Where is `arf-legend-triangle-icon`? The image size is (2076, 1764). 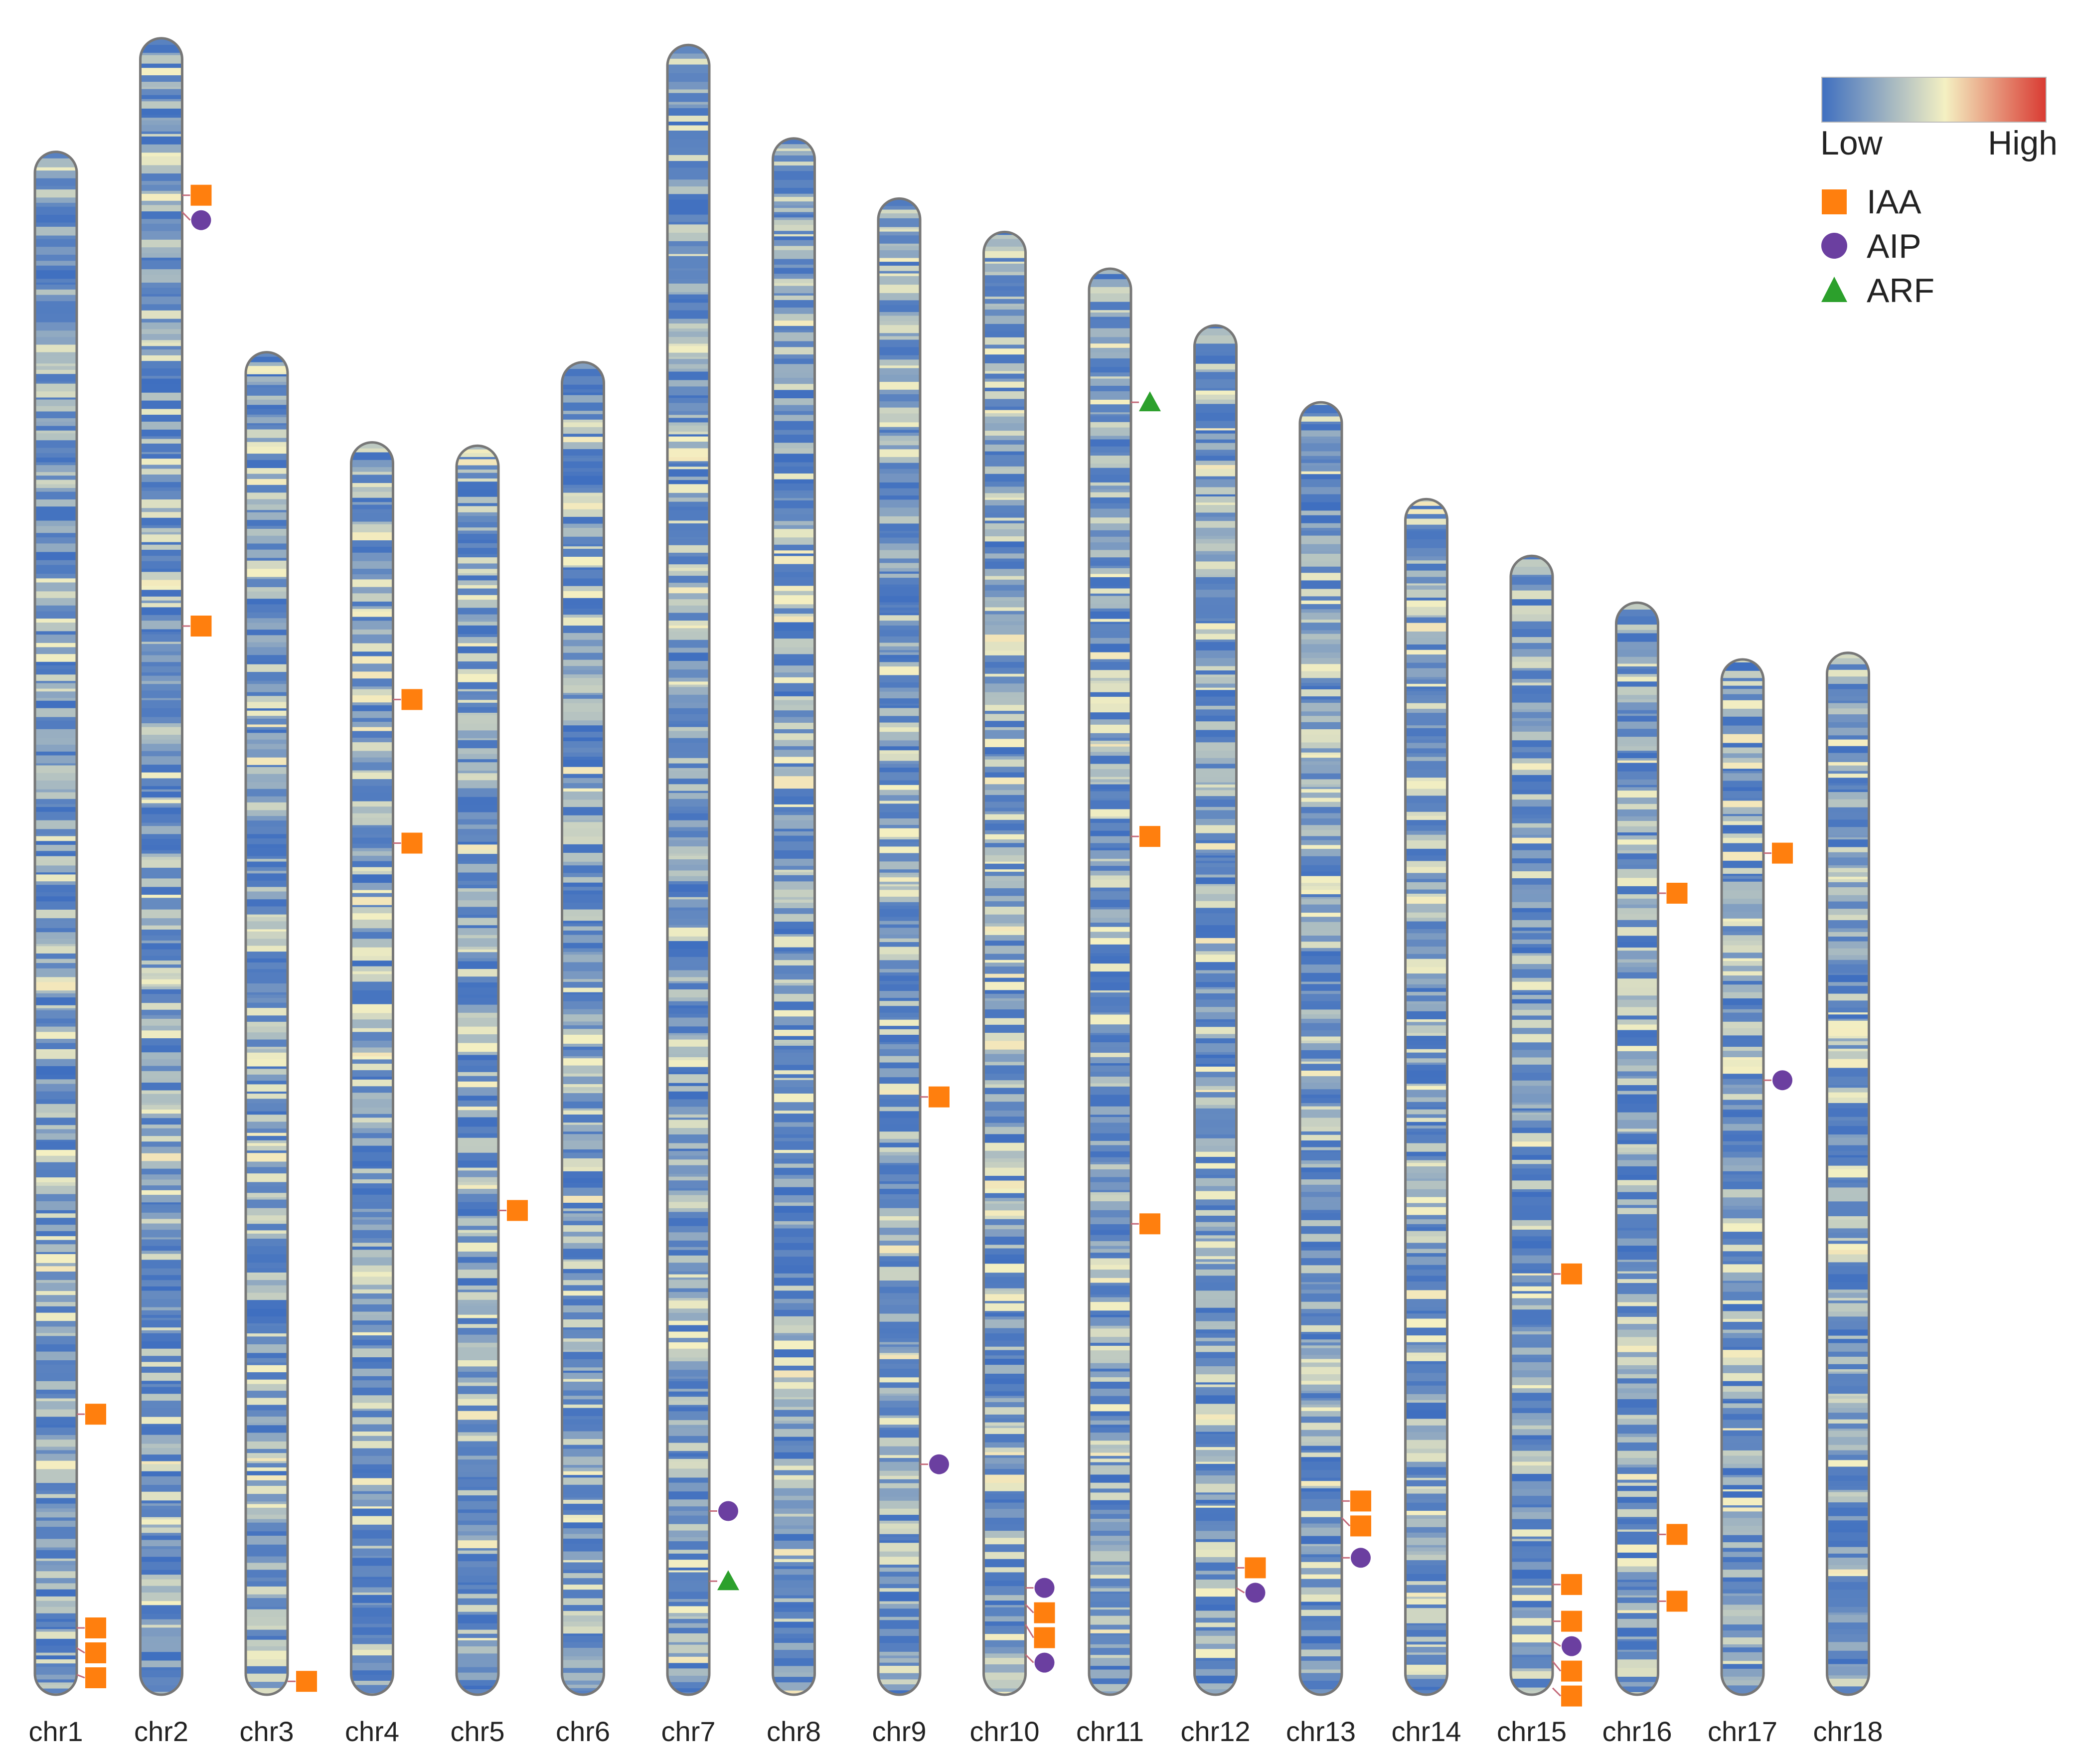 arf-legend-triangle-icon is located at coordinates (1834, 289).